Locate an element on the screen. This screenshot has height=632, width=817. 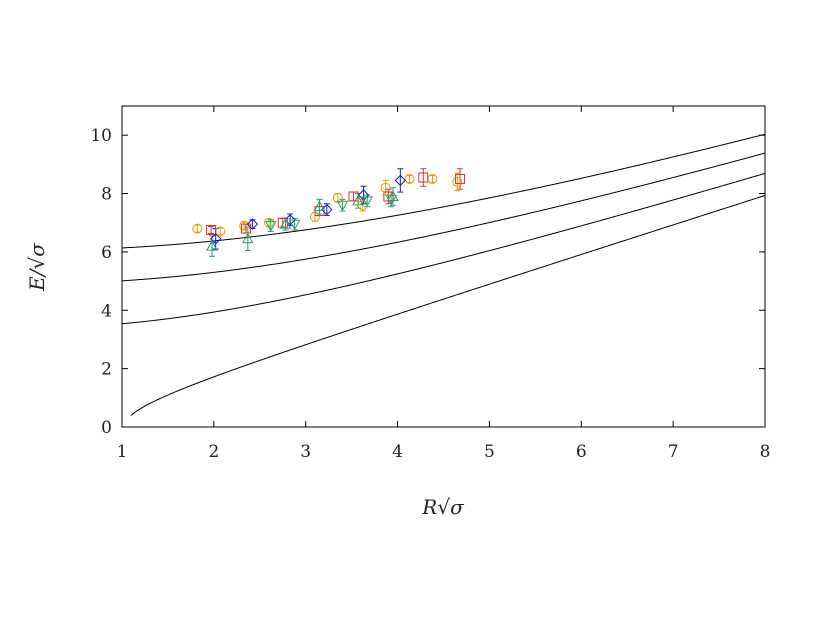
y-tick-label: 0 is located at coordinates (106, 428).